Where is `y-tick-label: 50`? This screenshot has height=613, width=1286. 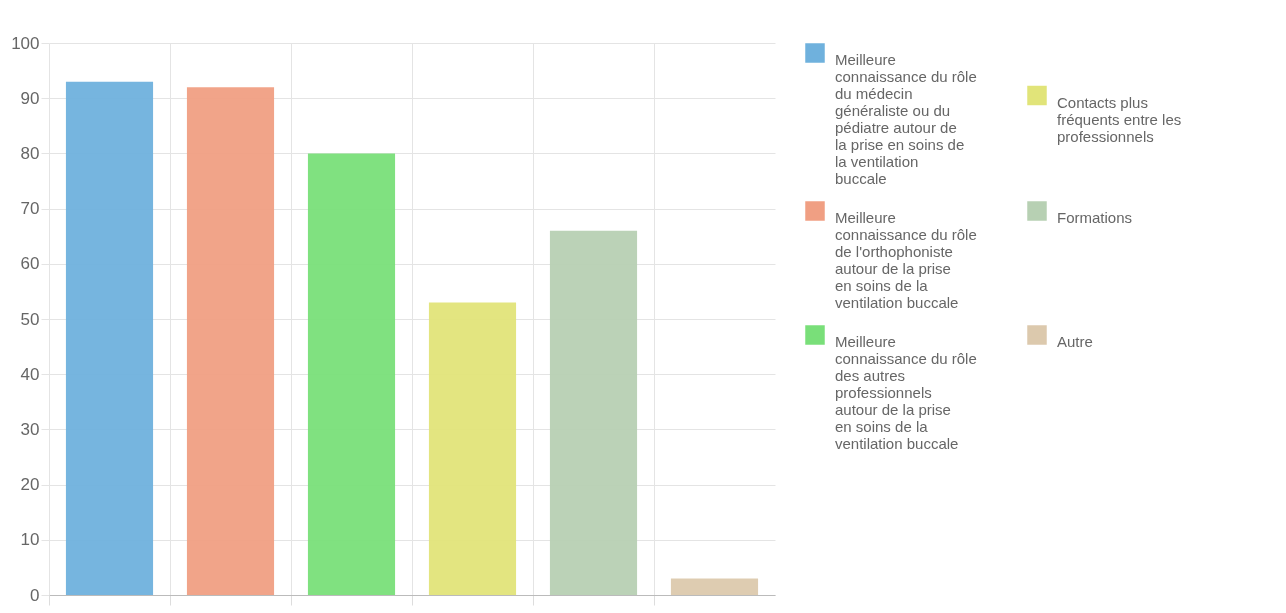
y-tick-label: 50 is located at coordinates (30, 319).